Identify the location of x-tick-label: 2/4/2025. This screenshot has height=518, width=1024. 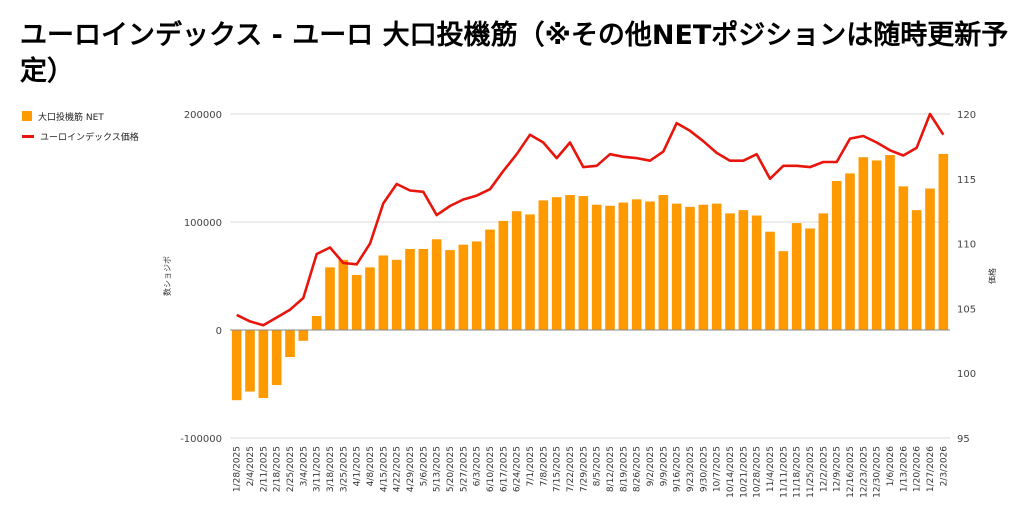
(251, 466).